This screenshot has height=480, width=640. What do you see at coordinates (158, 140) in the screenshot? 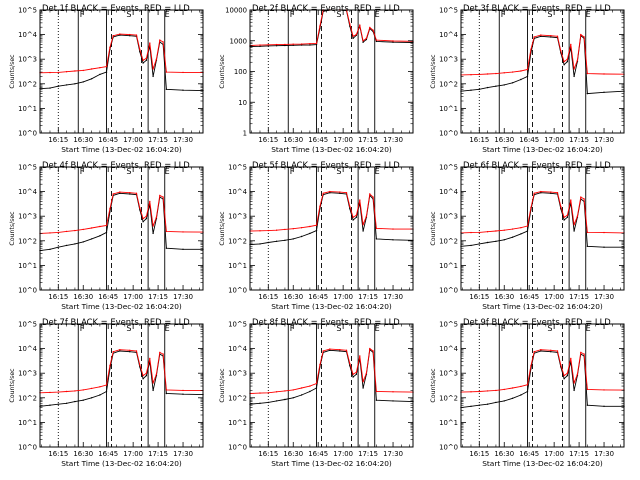
I see `x-tick-label: 17:15` at bounding box center [158, 140].